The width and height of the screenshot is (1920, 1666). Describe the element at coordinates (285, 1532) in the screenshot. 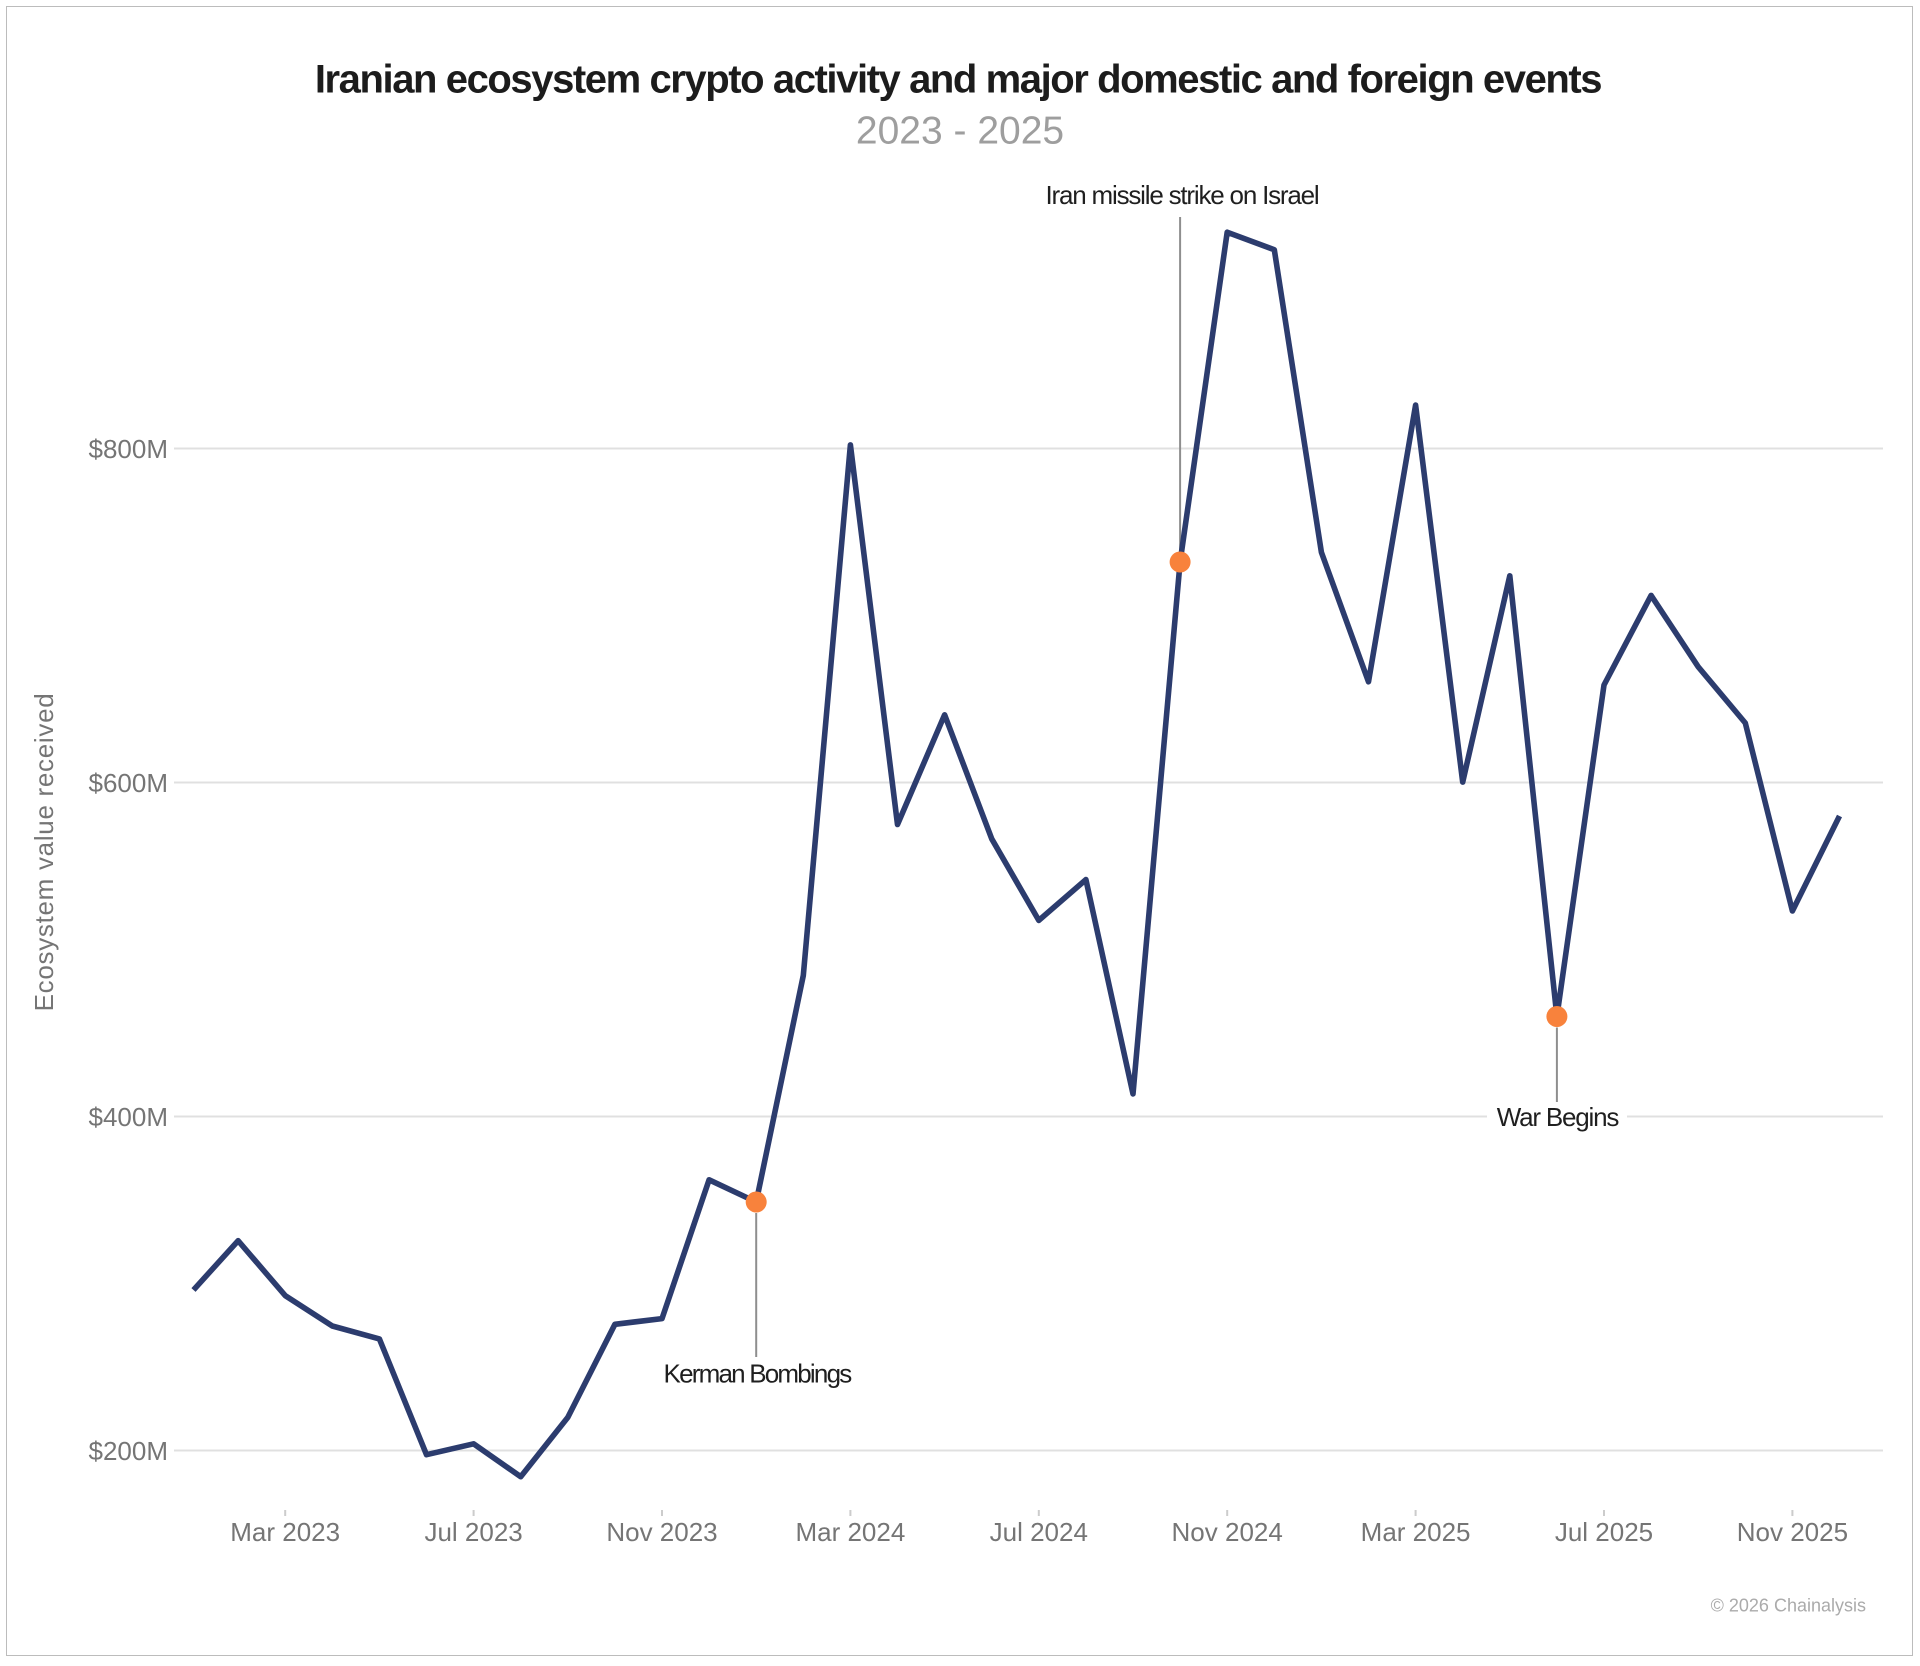

I see `svg-text: Mar 2023` at that location.